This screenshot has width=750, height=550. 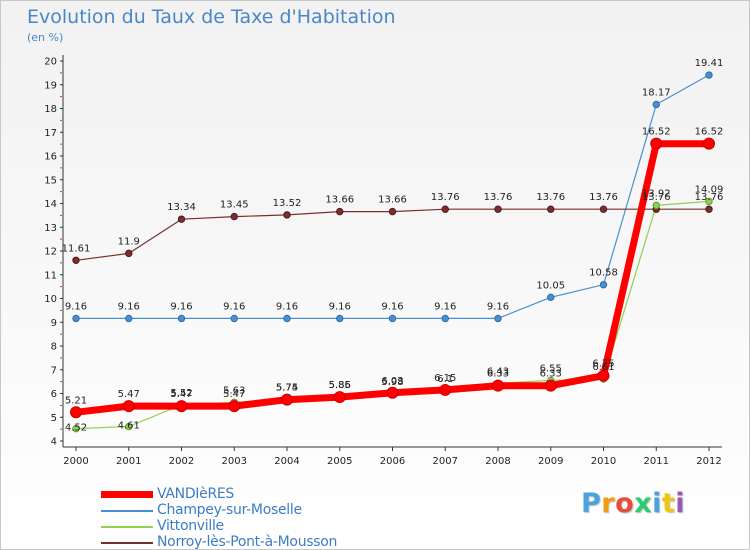 What do you see at coordinates (551, 368) in the screenshot?
I see `data-label: 6.55` at bounding box center [551, 368].